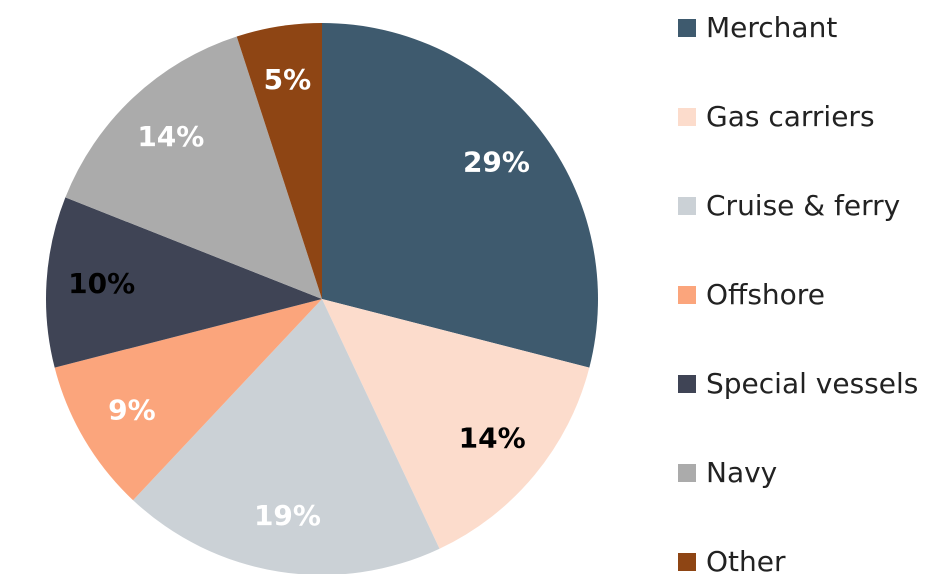 The width and height of the screenshot is (930, 574). I want to click on data-label: 10%, so click(101, 283).